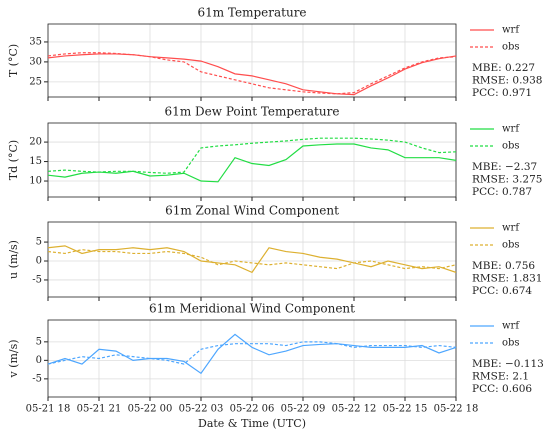 The image size is (550, 437). I want to click on stat-text: RMSE: 3.275, so click(507, 180).